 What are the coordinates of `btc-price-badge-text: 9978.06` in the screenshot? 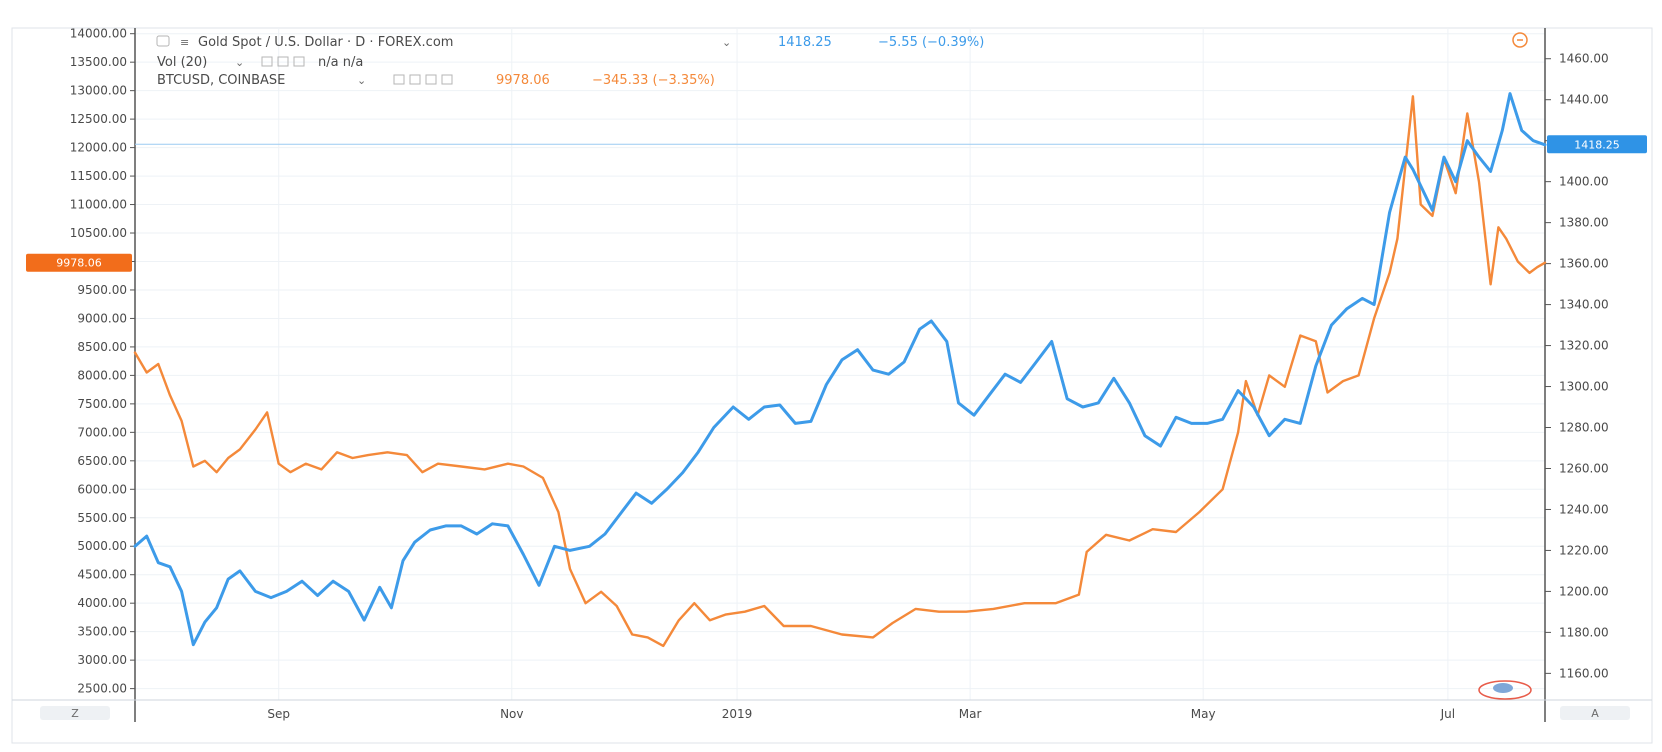 It's located at (79, 263).